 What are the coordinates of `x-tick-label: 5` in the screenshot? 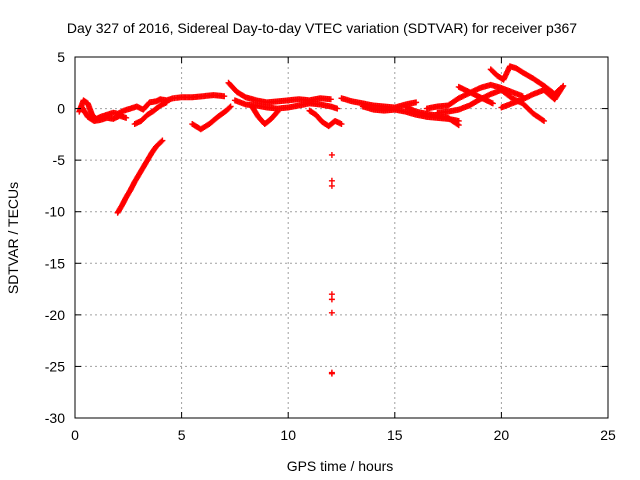 It's located at (182, 435).